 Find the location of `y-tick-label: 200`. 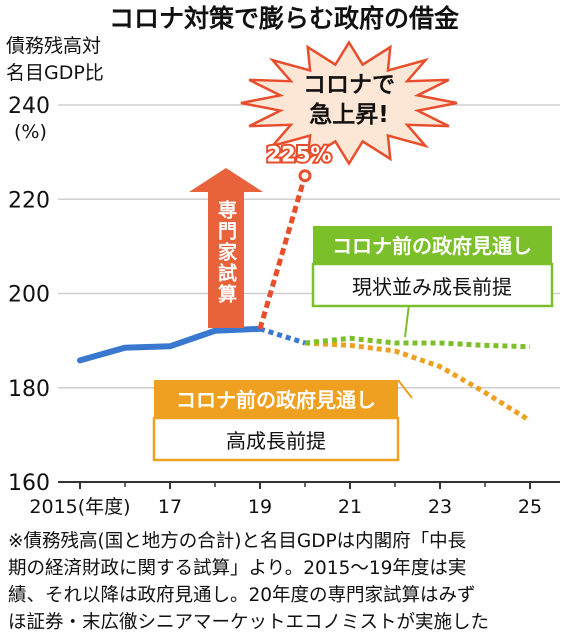

y-tick-label: 200 is located at coordinates (29, 295).